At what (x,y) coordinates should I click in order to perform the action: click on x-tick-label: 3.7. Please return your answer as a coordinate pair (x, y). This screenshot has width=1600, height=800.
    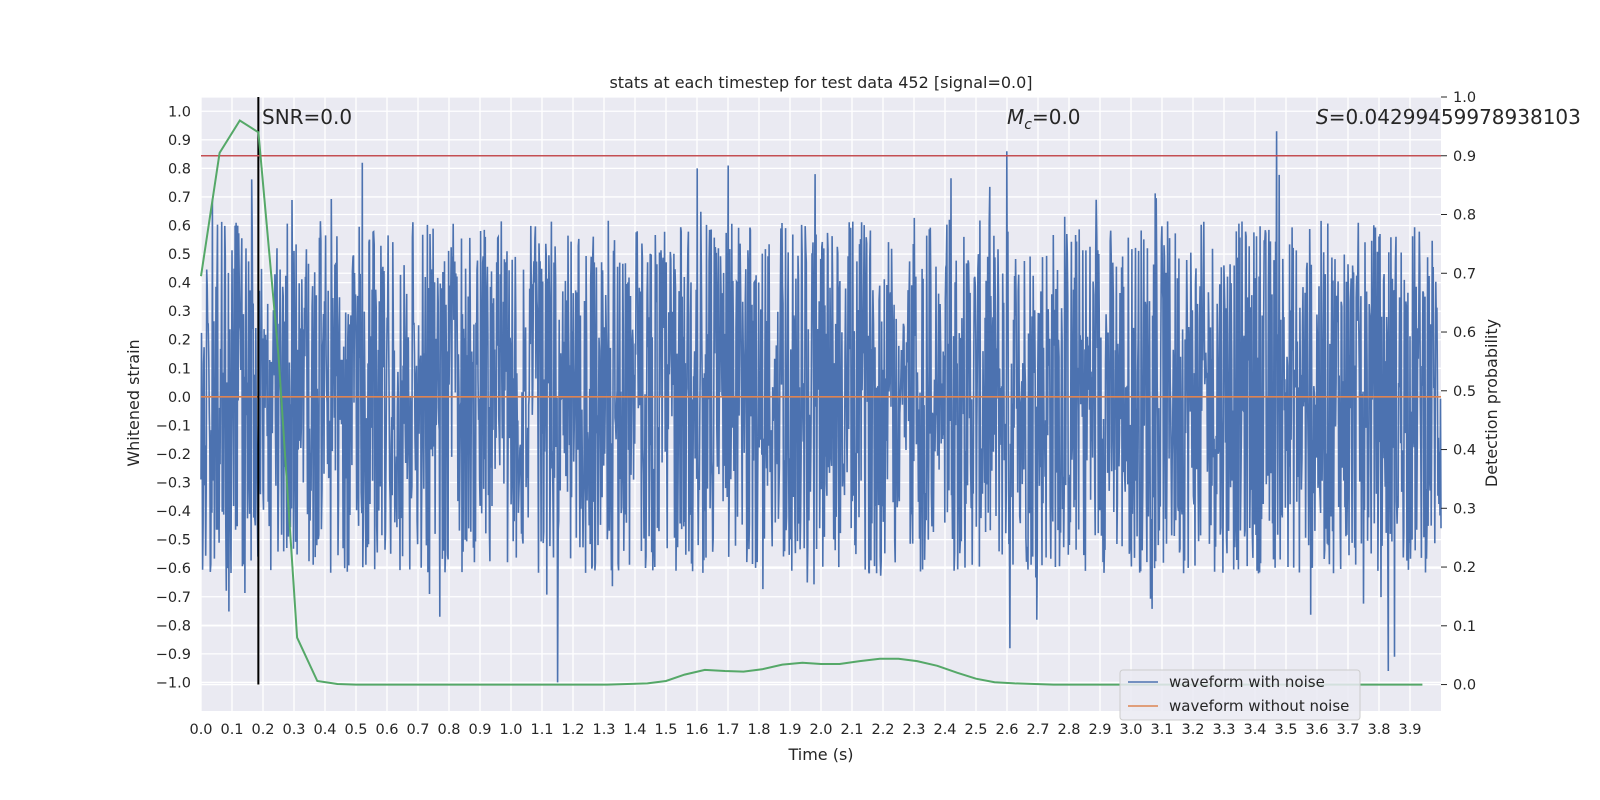
    Looking at the image, I should click on (1347, 730).